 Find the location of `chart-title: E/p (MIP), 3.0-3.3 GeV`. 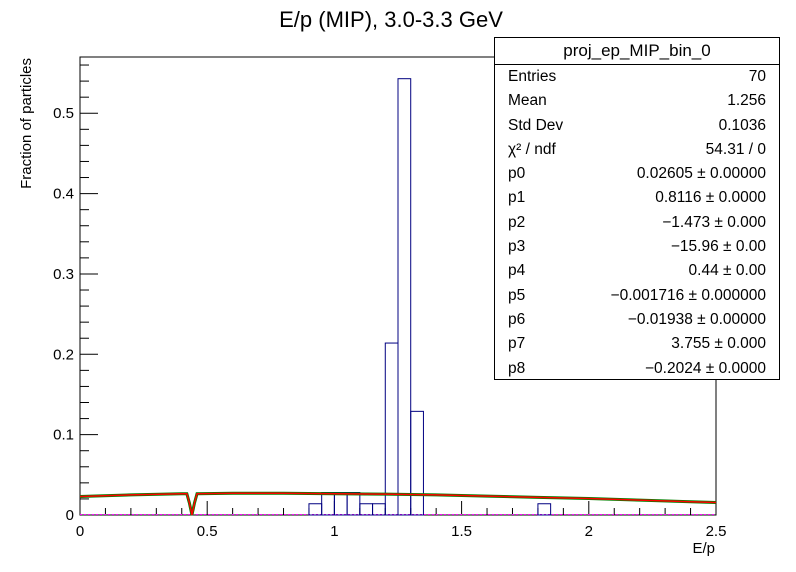

chart-title: E/p (MIP), 3.0-3.3 GeV is located at coordinates (391, 19).